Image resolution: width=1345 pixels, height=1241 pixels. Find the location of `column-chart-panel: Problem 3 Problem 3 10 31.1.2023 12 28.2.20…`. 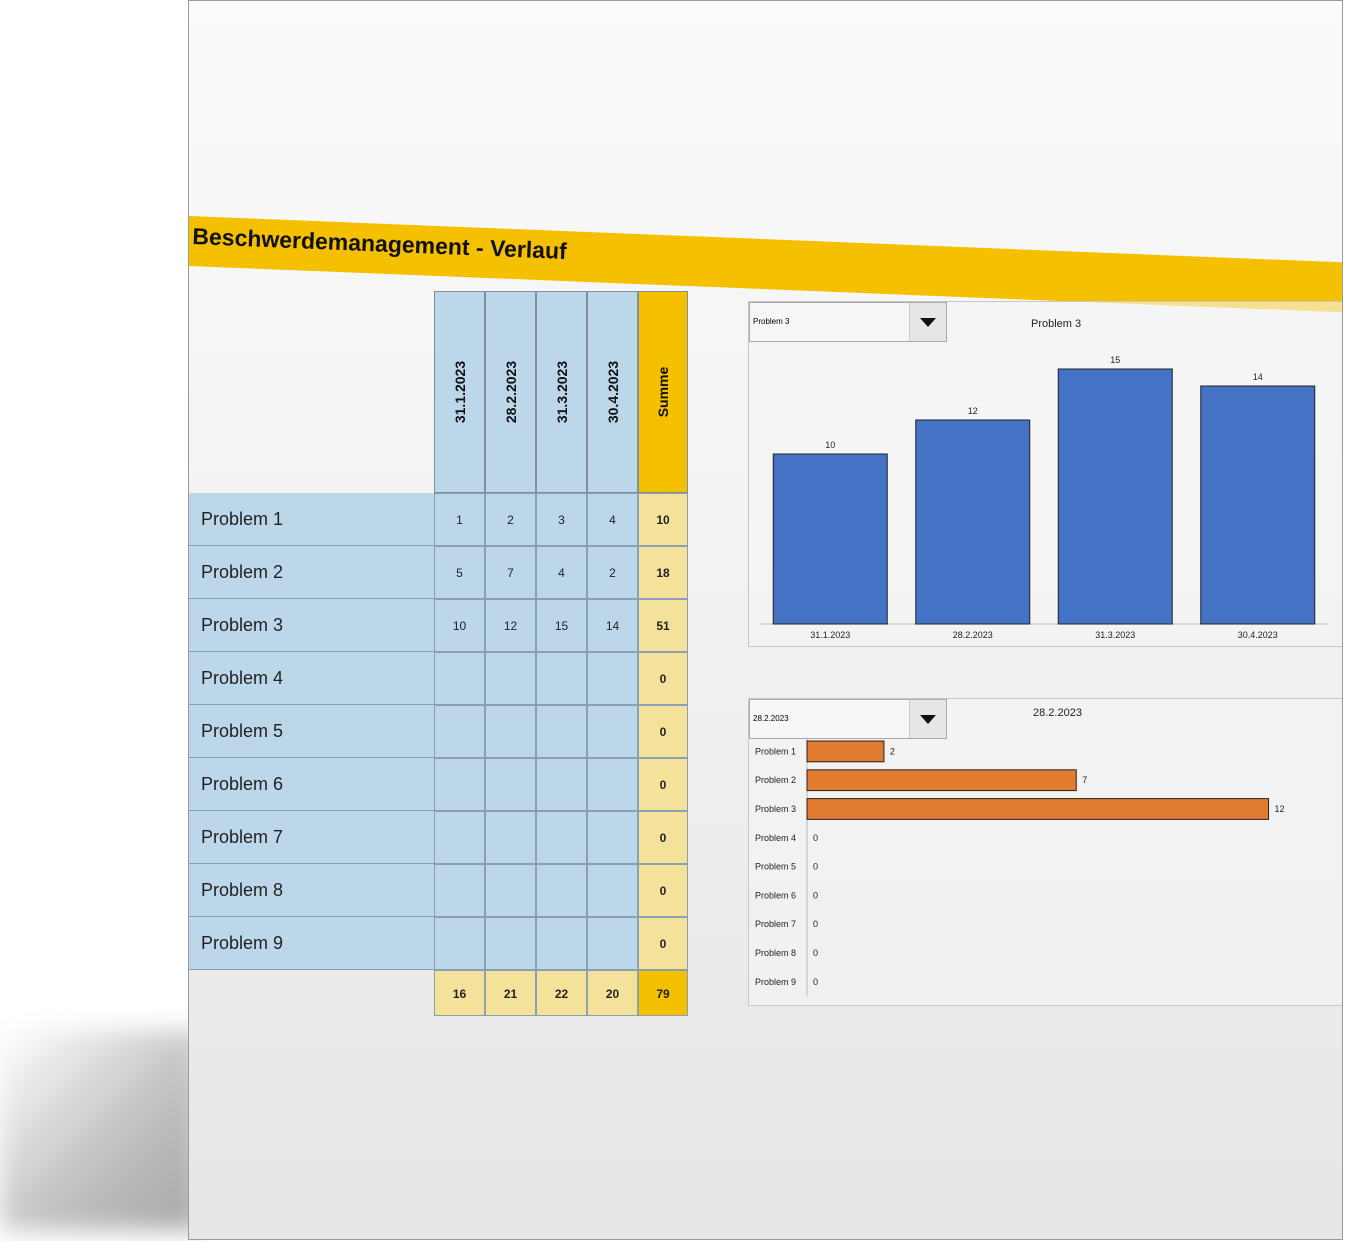

column-chart-panel: Problem 3 Problem 3 10 31.1.2023 12 28.2.20… is located at coordinates (1045, 474).